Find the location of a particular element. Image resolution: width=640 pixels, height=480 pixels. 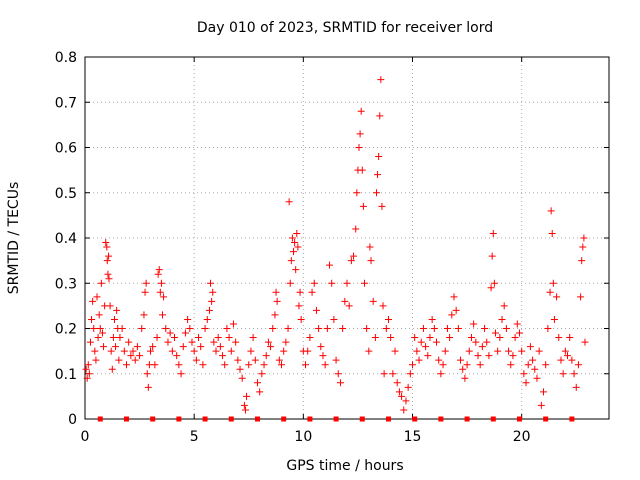

x-tick-label: 15 is located at coordinates (413, 437).